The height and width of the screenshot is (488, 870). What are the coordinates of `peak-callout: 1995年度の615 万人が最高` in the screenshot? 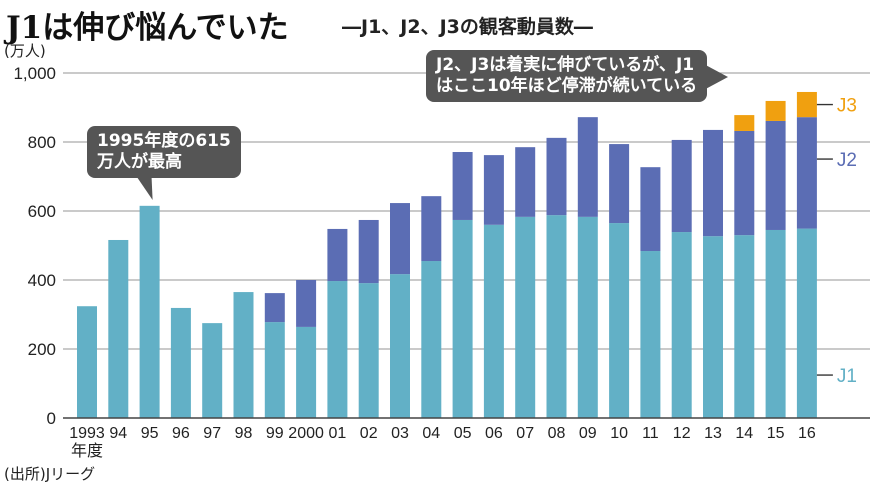 It's located at (164, 152).